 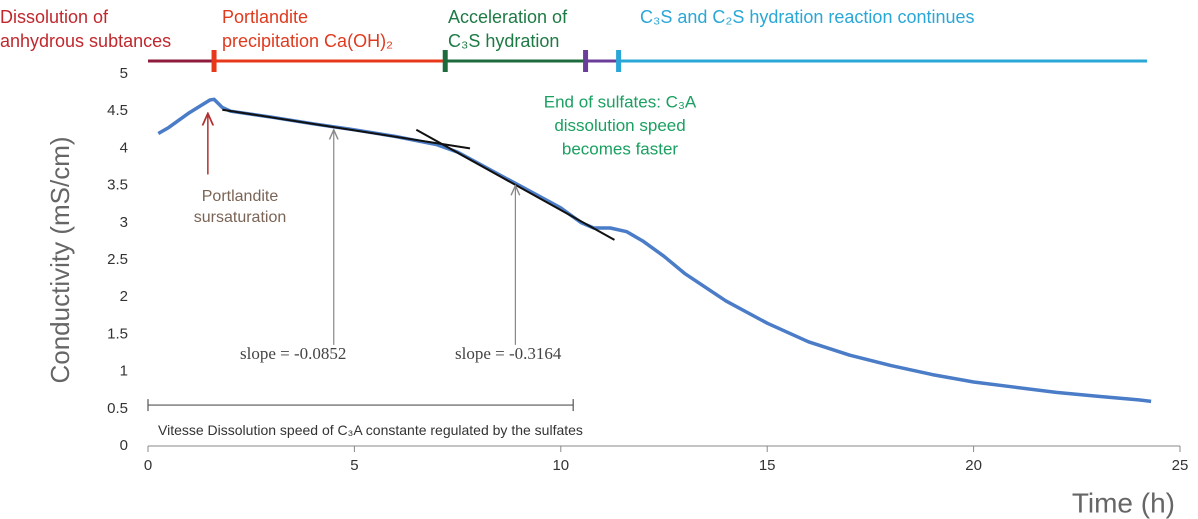 What do you see at coordinates (354, 465) in the screenshot?
I see `x-tick-label: 5` at bounding box center [354, 465].